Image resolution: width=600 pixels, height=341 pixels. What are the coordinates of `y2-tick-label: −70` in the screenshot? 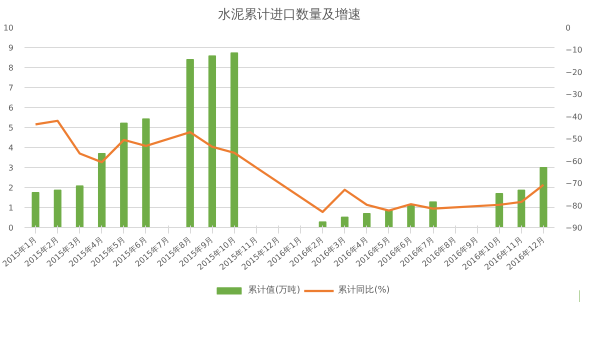 It's located at (574, 183).